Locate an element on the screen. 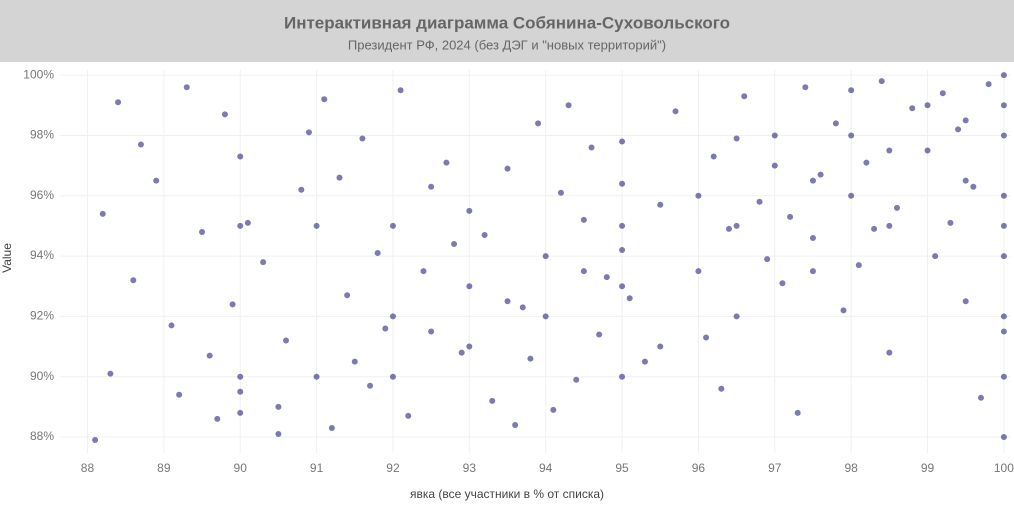 This screenshot has width=1014, height=511. title-band is located at coordinates (507, 31).